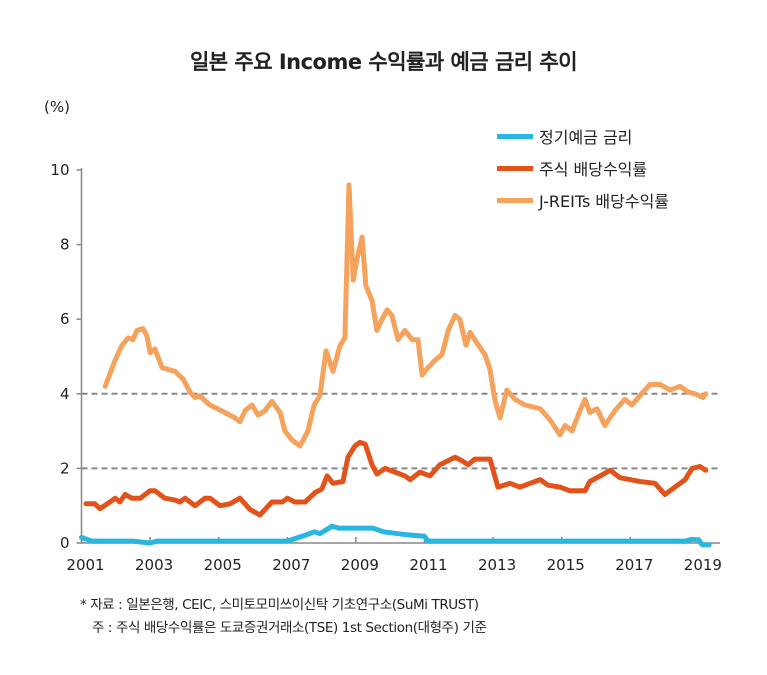 The height and width of the screenshot is (675, 767). Describe the element at coordinates (383, 62) in the screenshot. I see `chart-title: 일본 주요 Income 수익률과 예금 금리 추이` at that location.